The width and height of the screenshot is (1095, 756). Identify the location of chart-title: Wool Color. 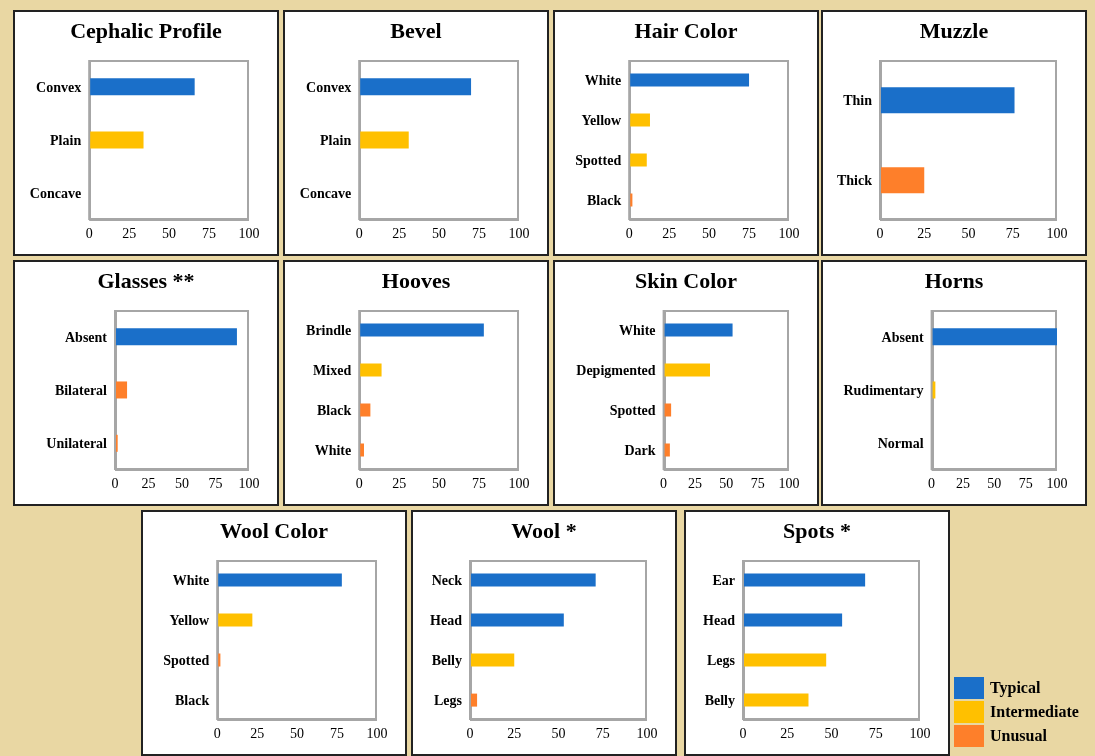
(274, 531).